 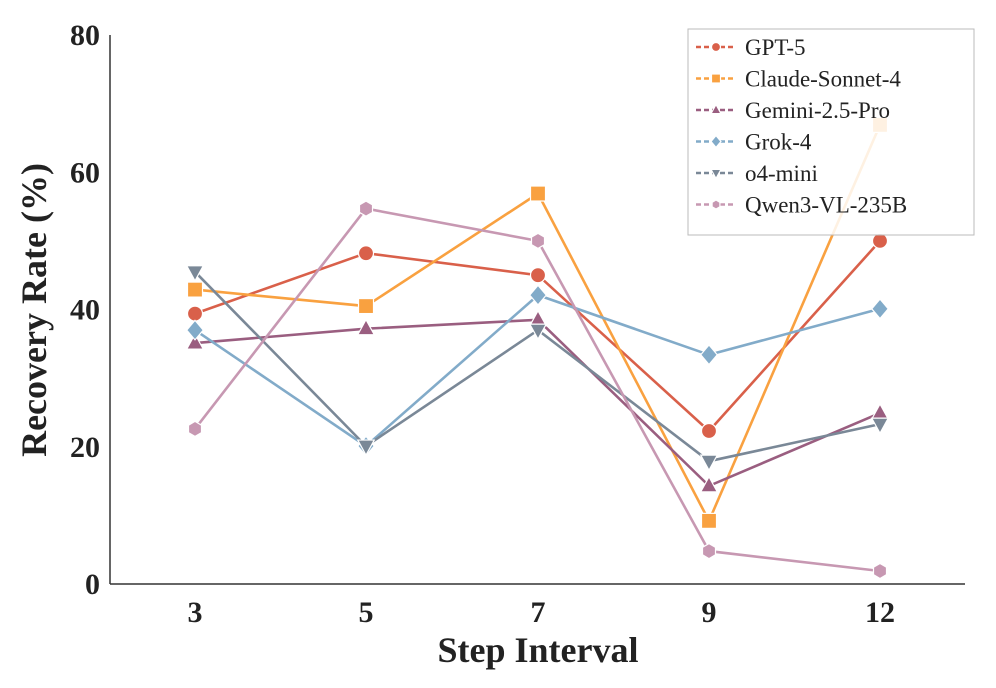 What do you see at coordinates (34, 310) in the screenshot?
I see `y-axis-label: Recovery Rate (%)` at bounding box center [34, 310].